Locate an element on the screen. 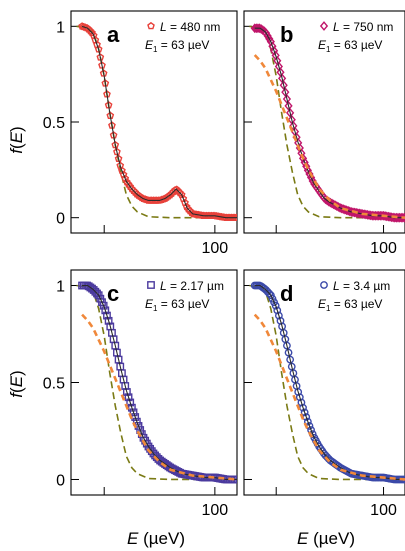 Image resolution: width=405 pixels, height=551 pixels. x-axis-title-right-part: V is located at coordinates (344, 538).